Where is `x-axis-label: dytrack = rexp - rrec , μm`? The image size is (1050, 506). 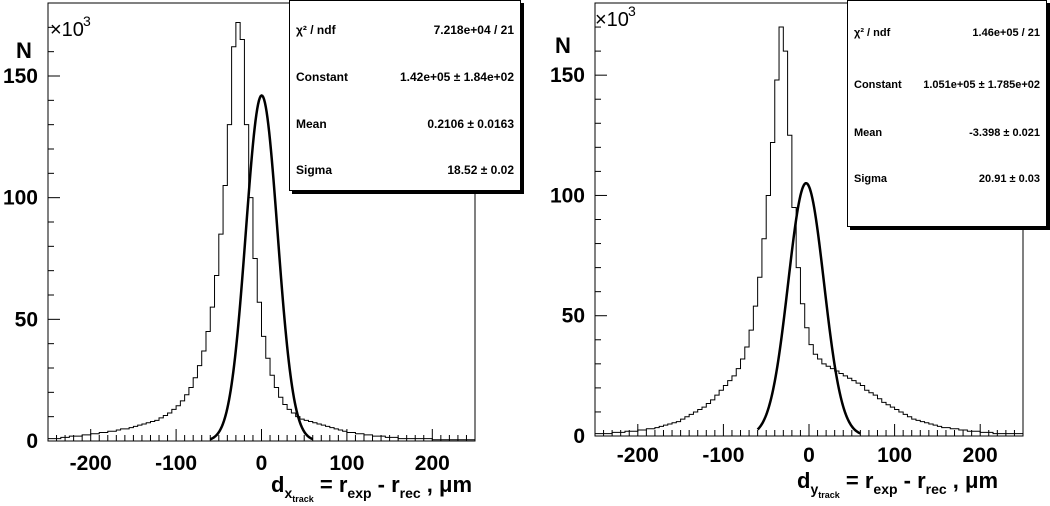
x-axis-label: dytrack = rexp - rrec , μm is located at coordinates (898, 484).